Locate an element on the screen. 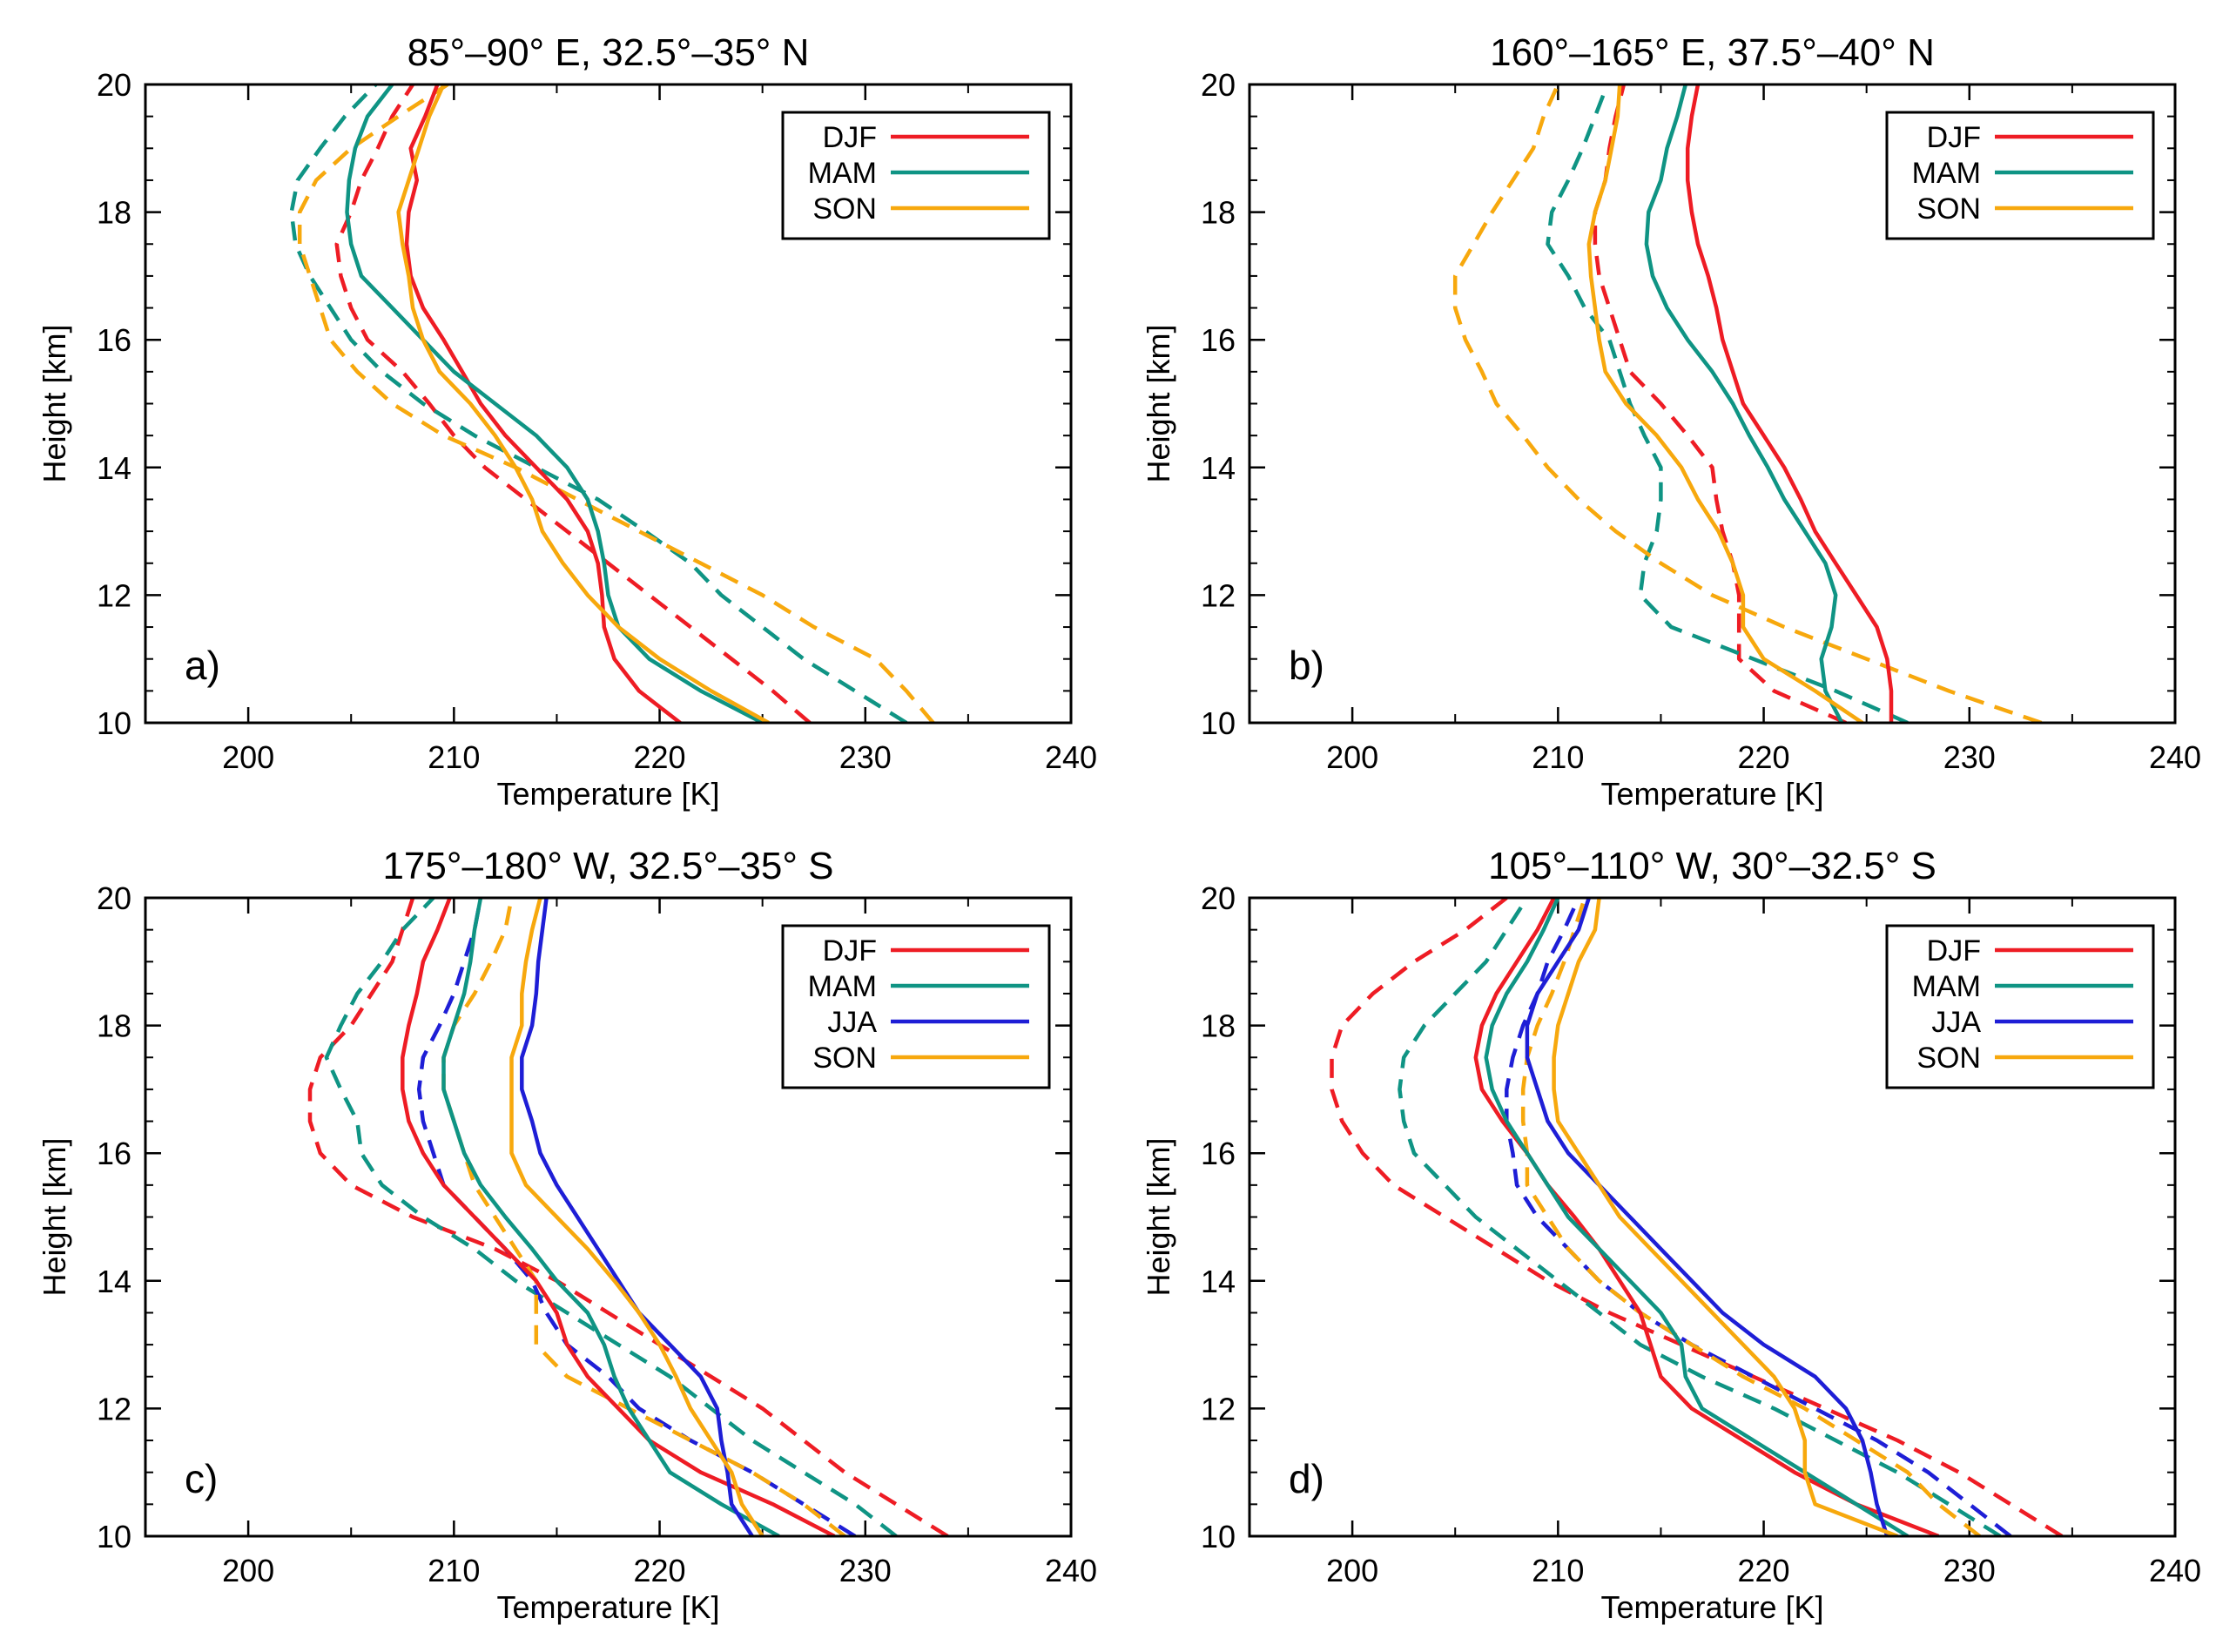  panel-label: d) is located at coordinates (1306, 1478).